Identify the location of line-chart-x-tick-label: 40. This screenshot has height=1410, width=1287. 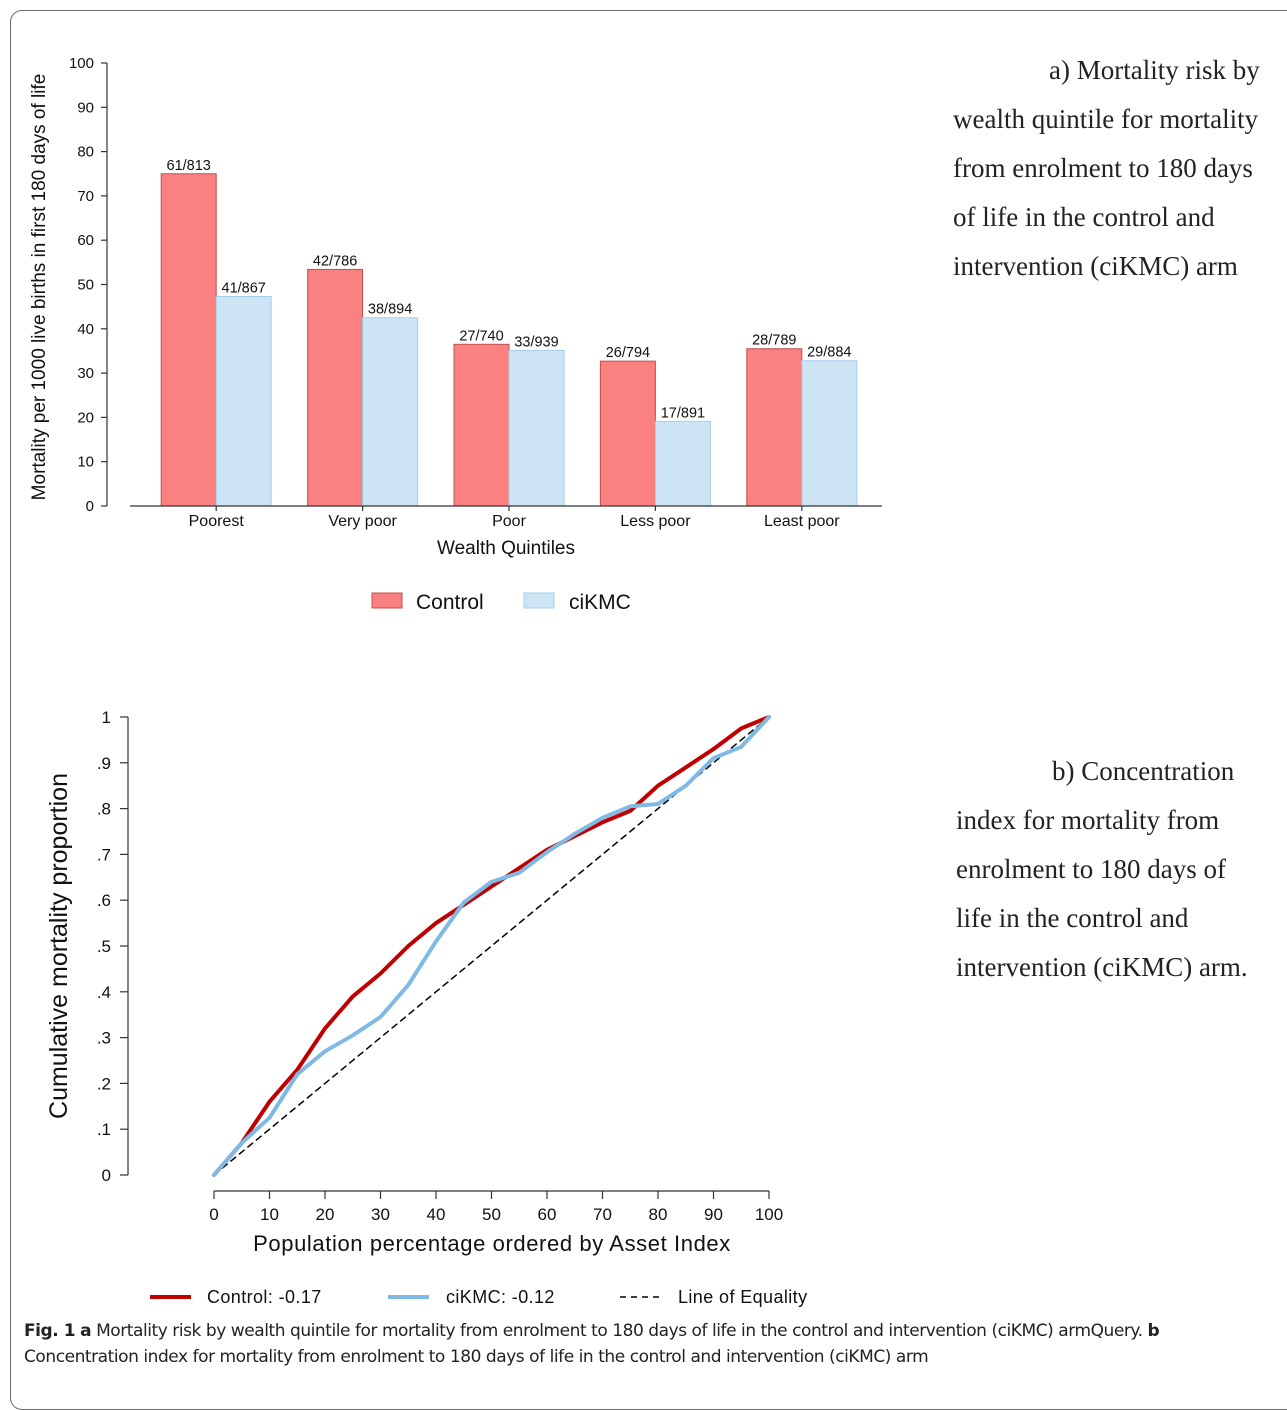
(436, 1214).